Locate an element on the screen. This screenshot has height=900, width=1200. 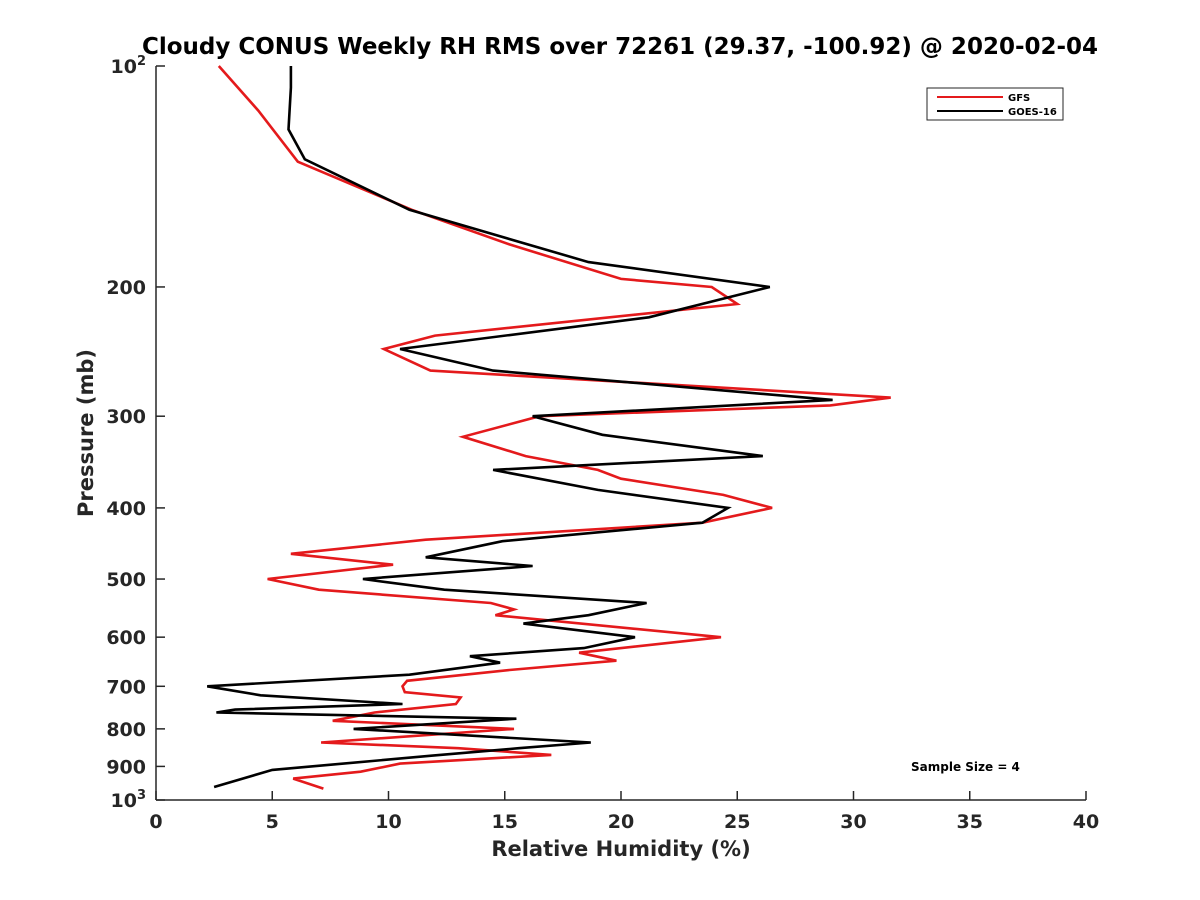
y-tick-label: 200 is located at coordinates (126, 288).